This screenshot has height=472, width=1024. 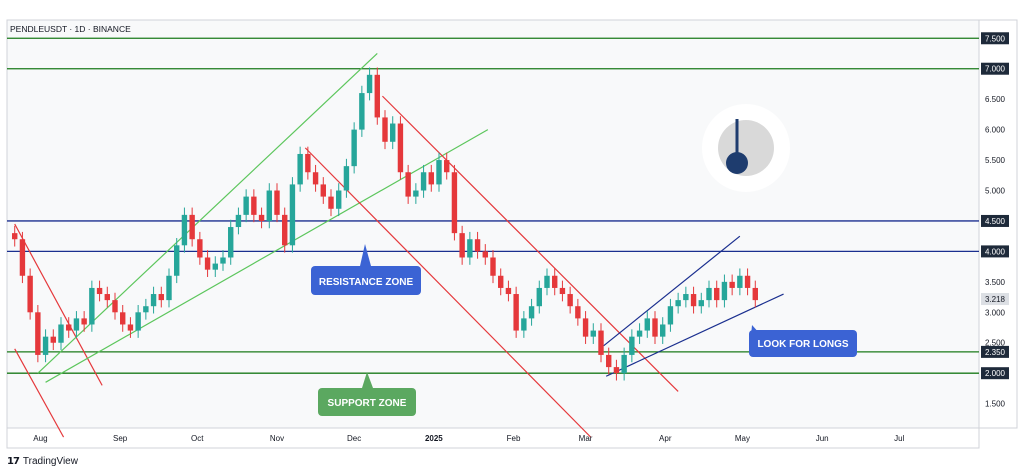 What do you see at coordinates (197, 438) in the screenshot?
I see `x-tick-label: Oct` at bounding box center [197, 438].